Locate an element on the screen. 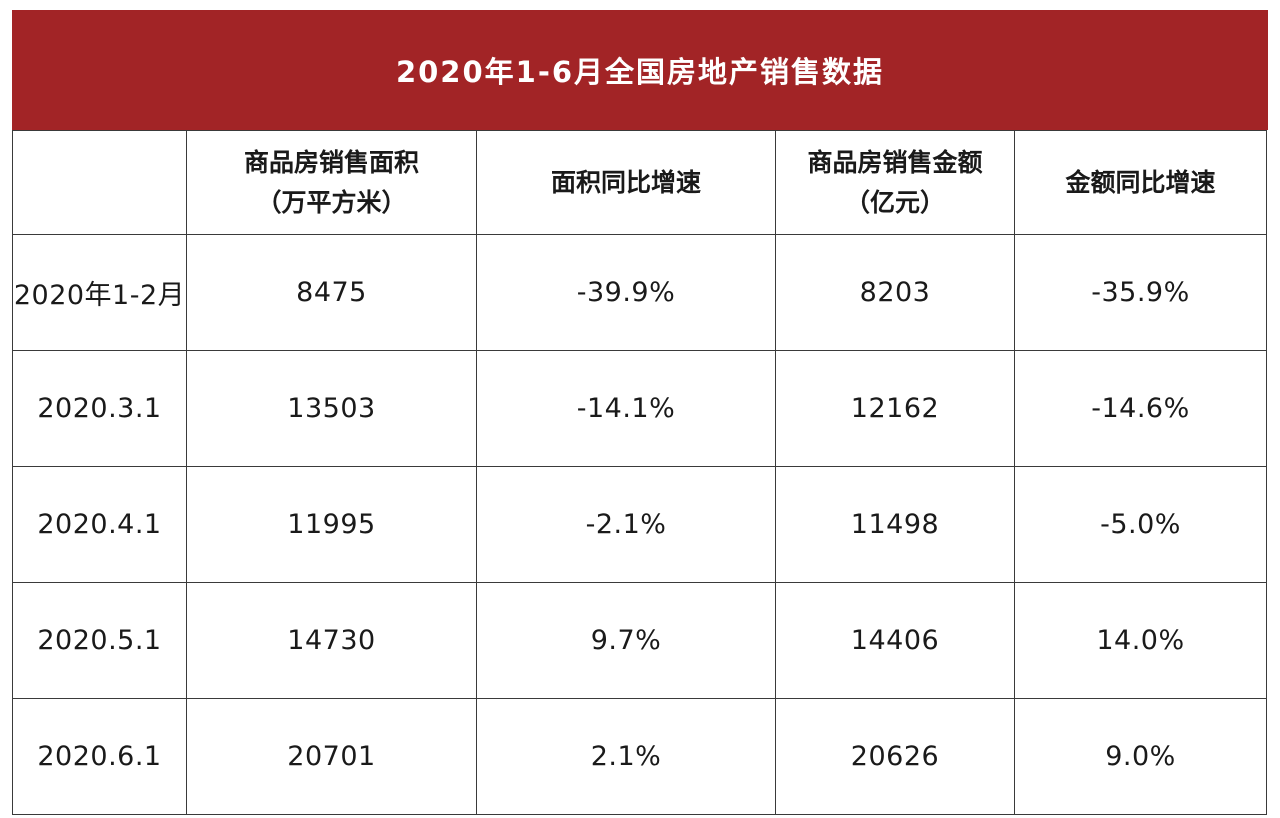 The width and height of the screenshot is (1280, 818). header-label: 商品房销售金额 is located at coordinates (895, 162).